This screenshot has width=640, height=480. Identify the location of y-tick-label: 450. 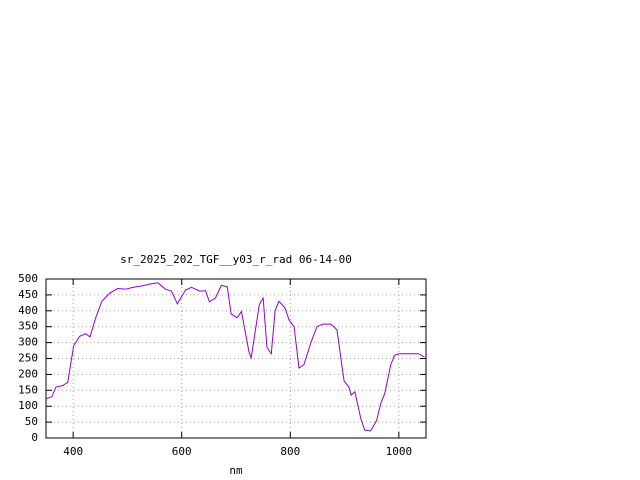
(28, 294).